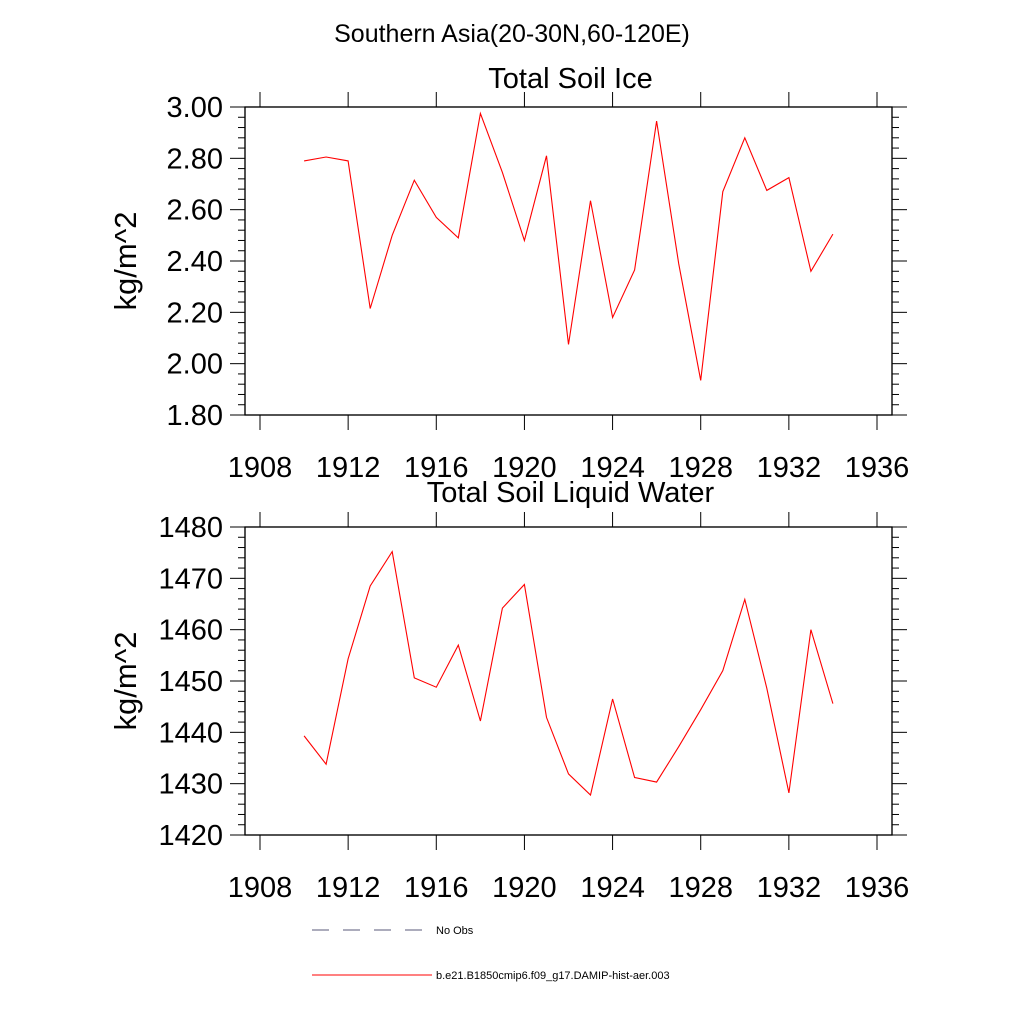 Image resolution: width=1024 pixels, height=1024 pixels. Describe the element at coordinates (190, 733) in the screenshot. I see `y-tick-label: 1440` at that location.